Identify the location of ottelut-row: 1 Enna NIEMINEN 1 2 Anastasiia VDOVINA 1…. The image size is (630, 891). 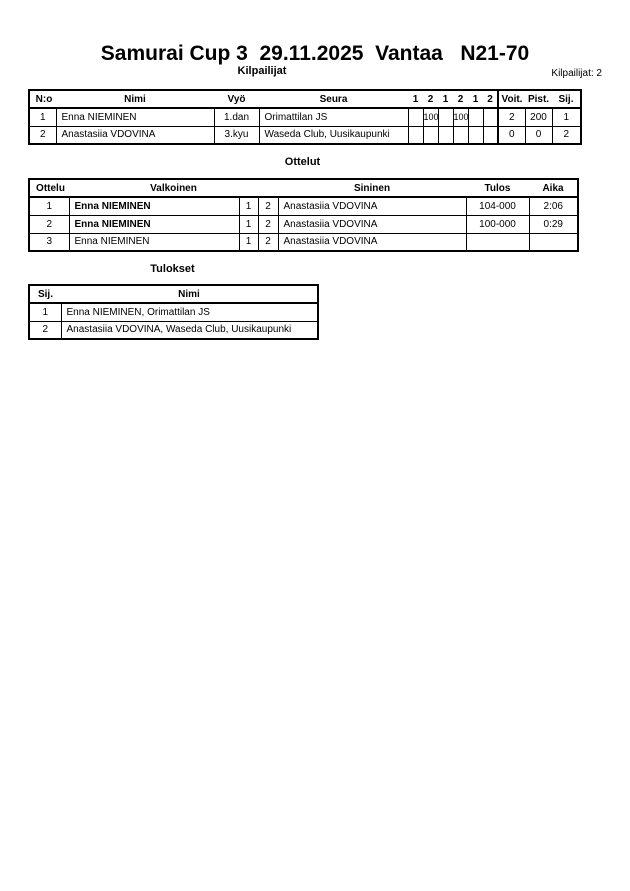
(303, 206).